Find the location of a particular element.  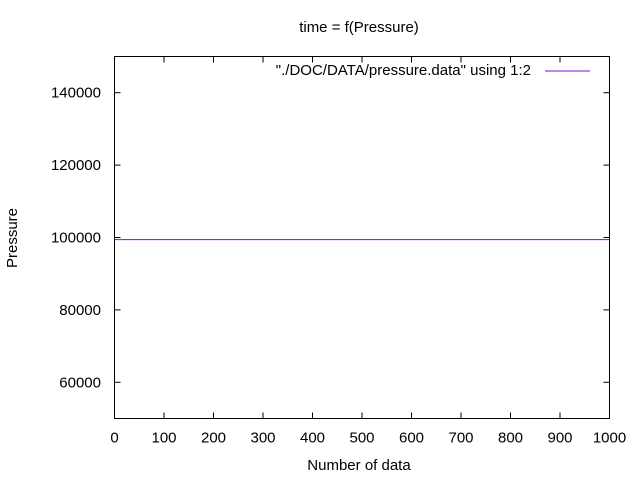

x-tick-label: 500 is located at coordinates (361, 438).